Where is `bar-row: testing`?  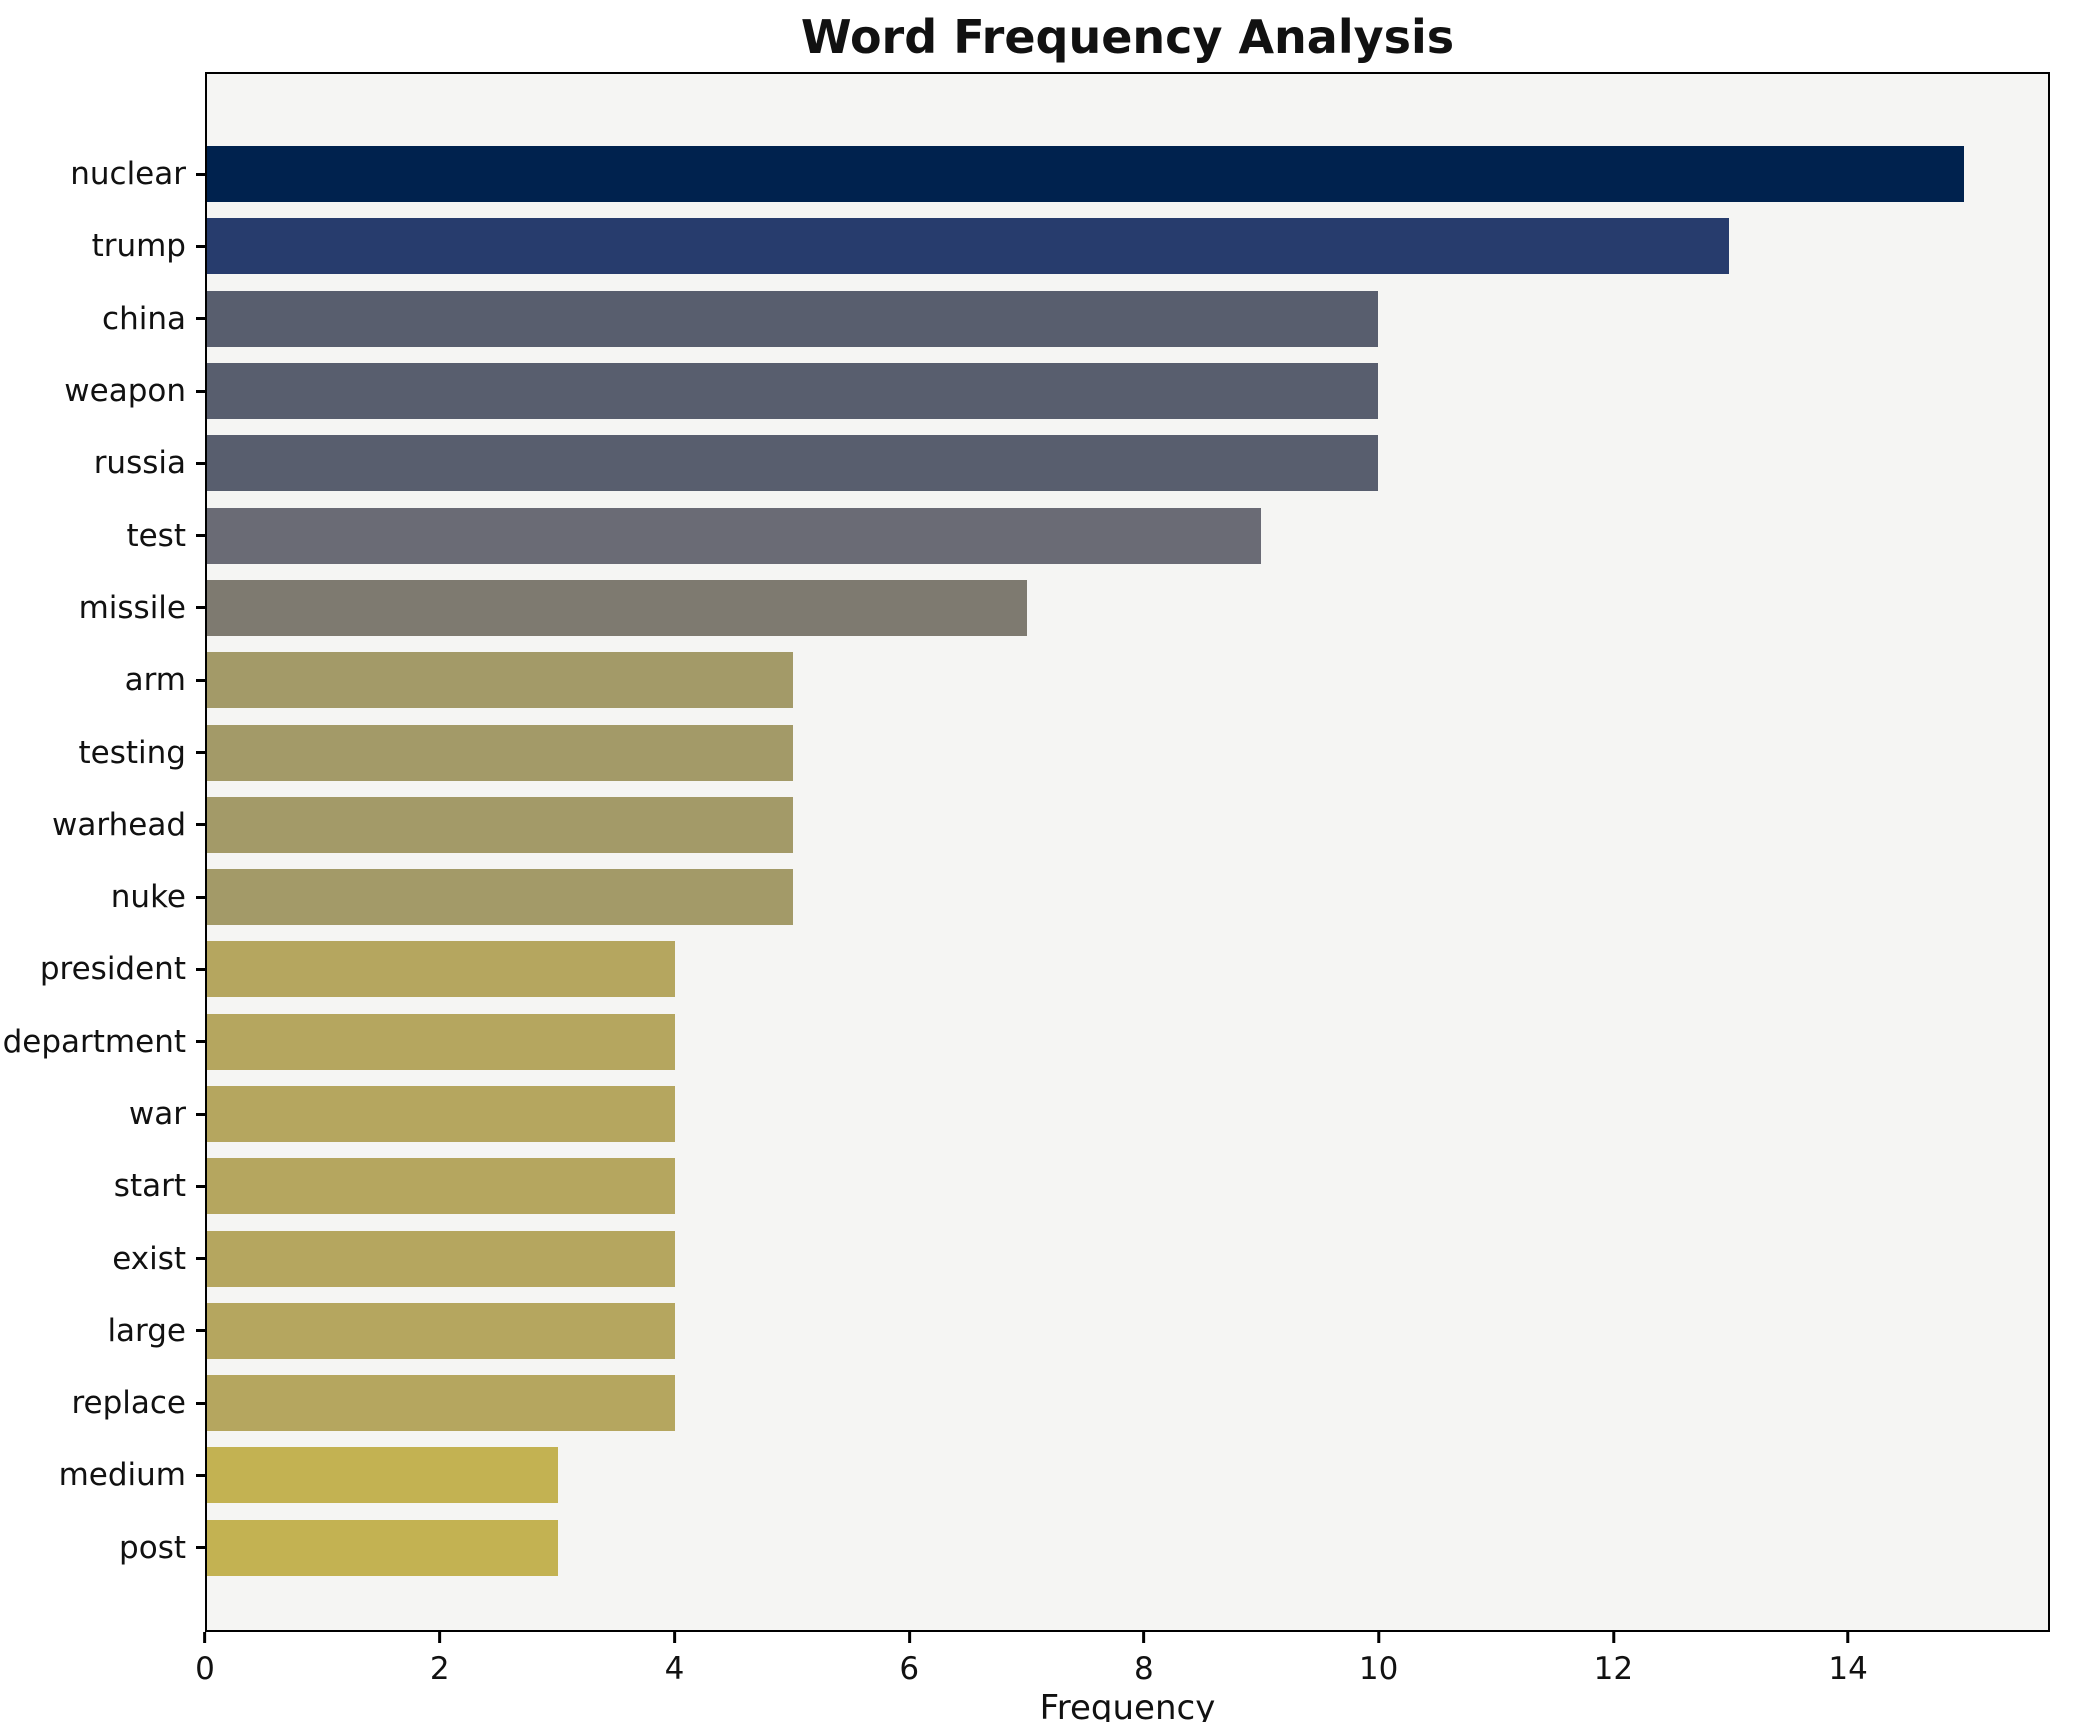
bar-row: testing is located at coordinates (1063, 752).